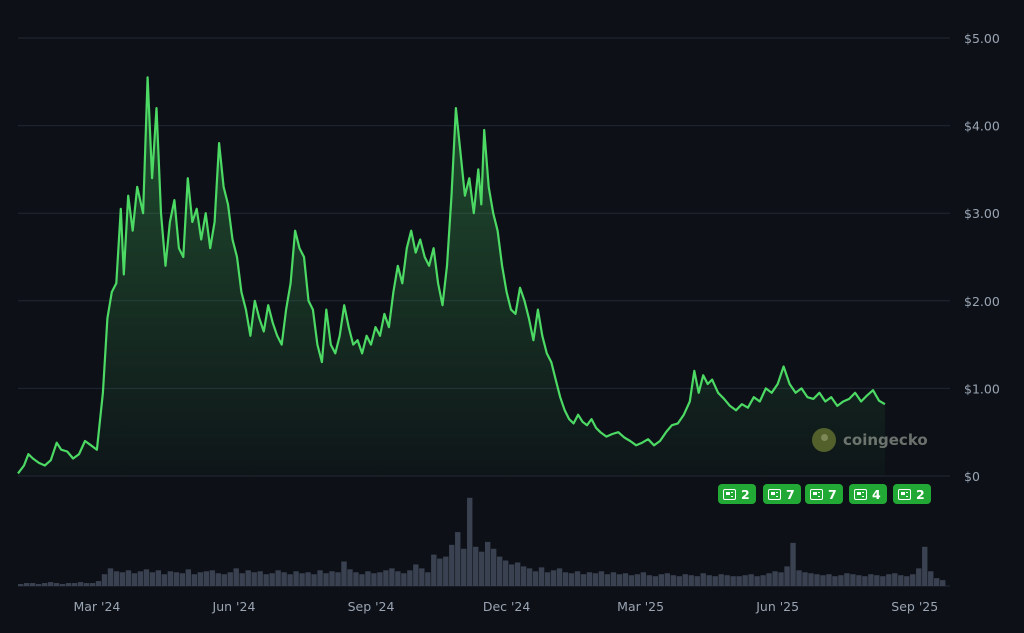  Describe the element at coordinates (507, 606) in the screenshot. I see `x-tick-label: Dec '24` at that location.